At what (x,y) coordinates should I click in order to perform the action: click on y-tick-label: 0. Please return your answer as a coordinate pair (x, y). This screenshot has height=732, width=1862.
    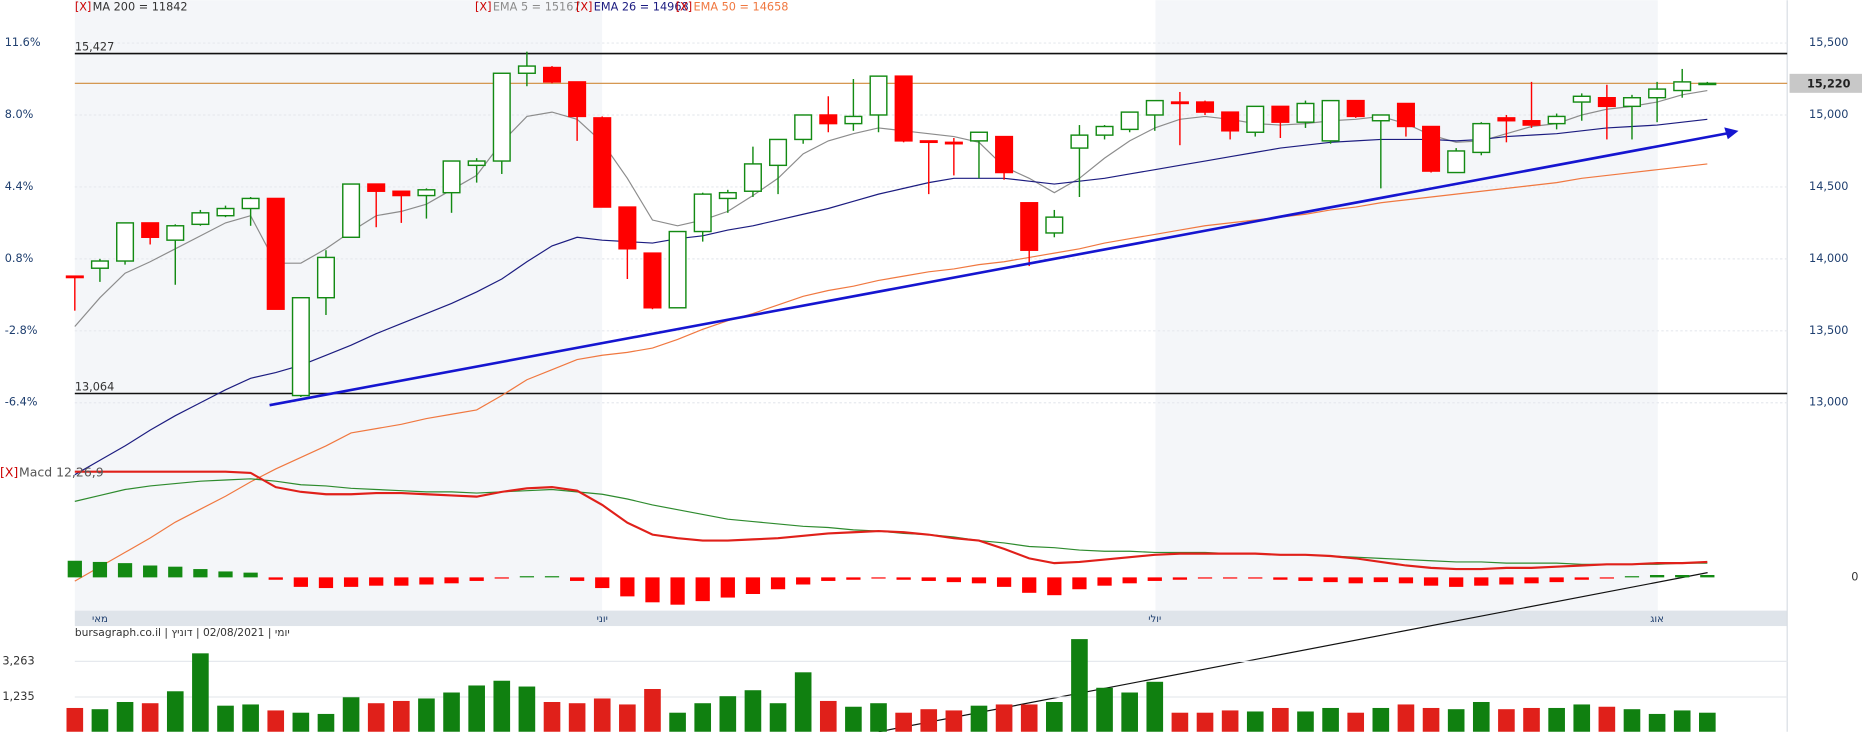
    Looking at the image, I should click on (1854, 576).